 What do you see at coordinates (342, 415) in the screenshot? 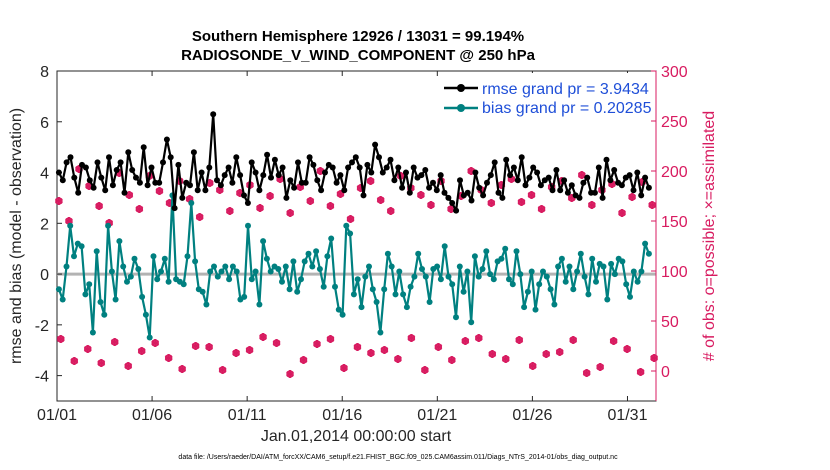
I see `x-tick-label: 01/16` at bounding box center [342, 415].